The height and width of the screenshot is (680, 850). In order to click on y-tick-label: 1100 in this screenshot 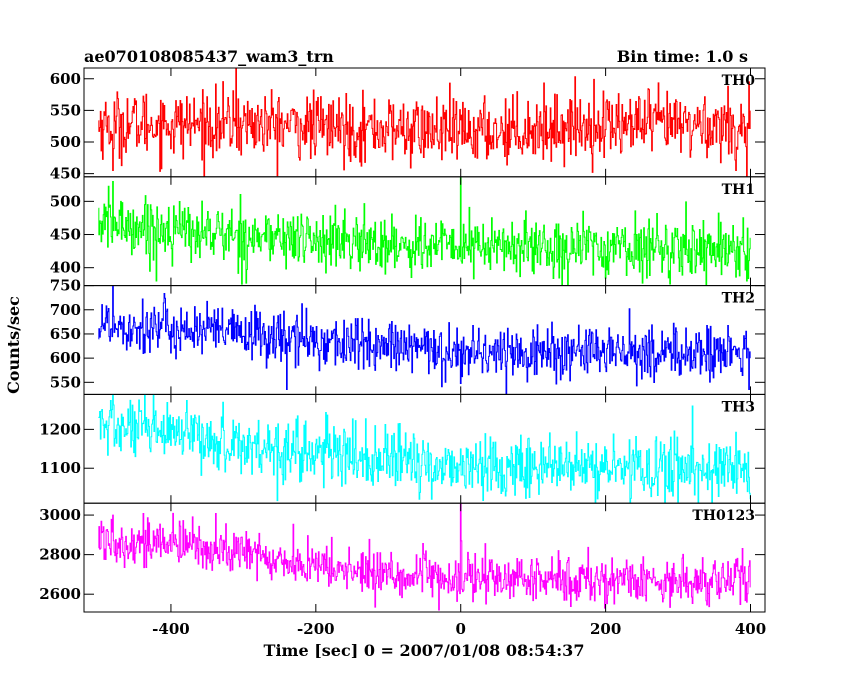, I will do `click(60, 468)`.